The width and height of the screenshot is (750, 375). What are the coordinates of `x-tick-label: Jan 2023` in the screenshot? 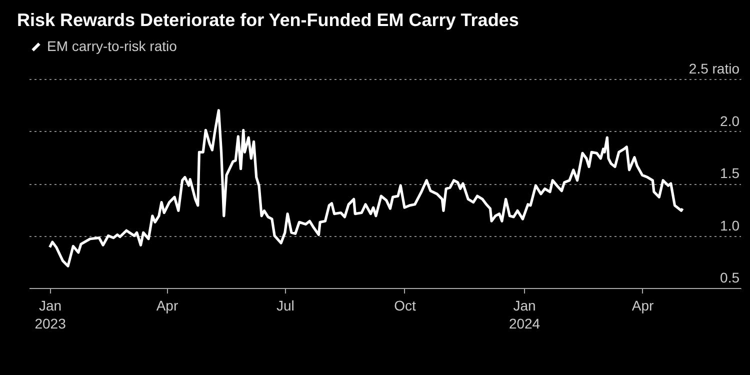 It's located at (50, 315).